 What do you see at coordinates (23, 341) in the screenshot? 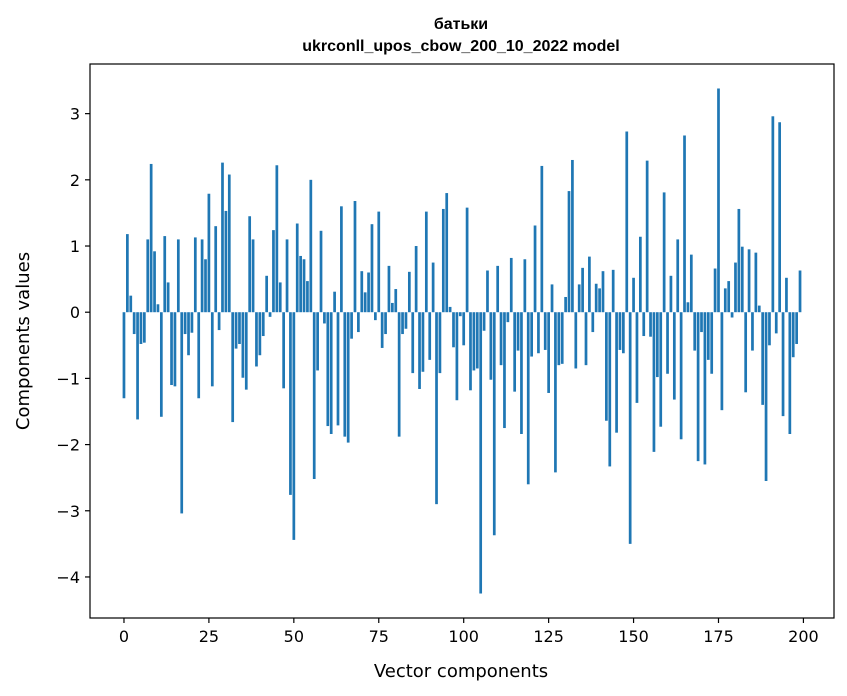
I see `y-axis-label: Components values` at bounding box center [23, 341].